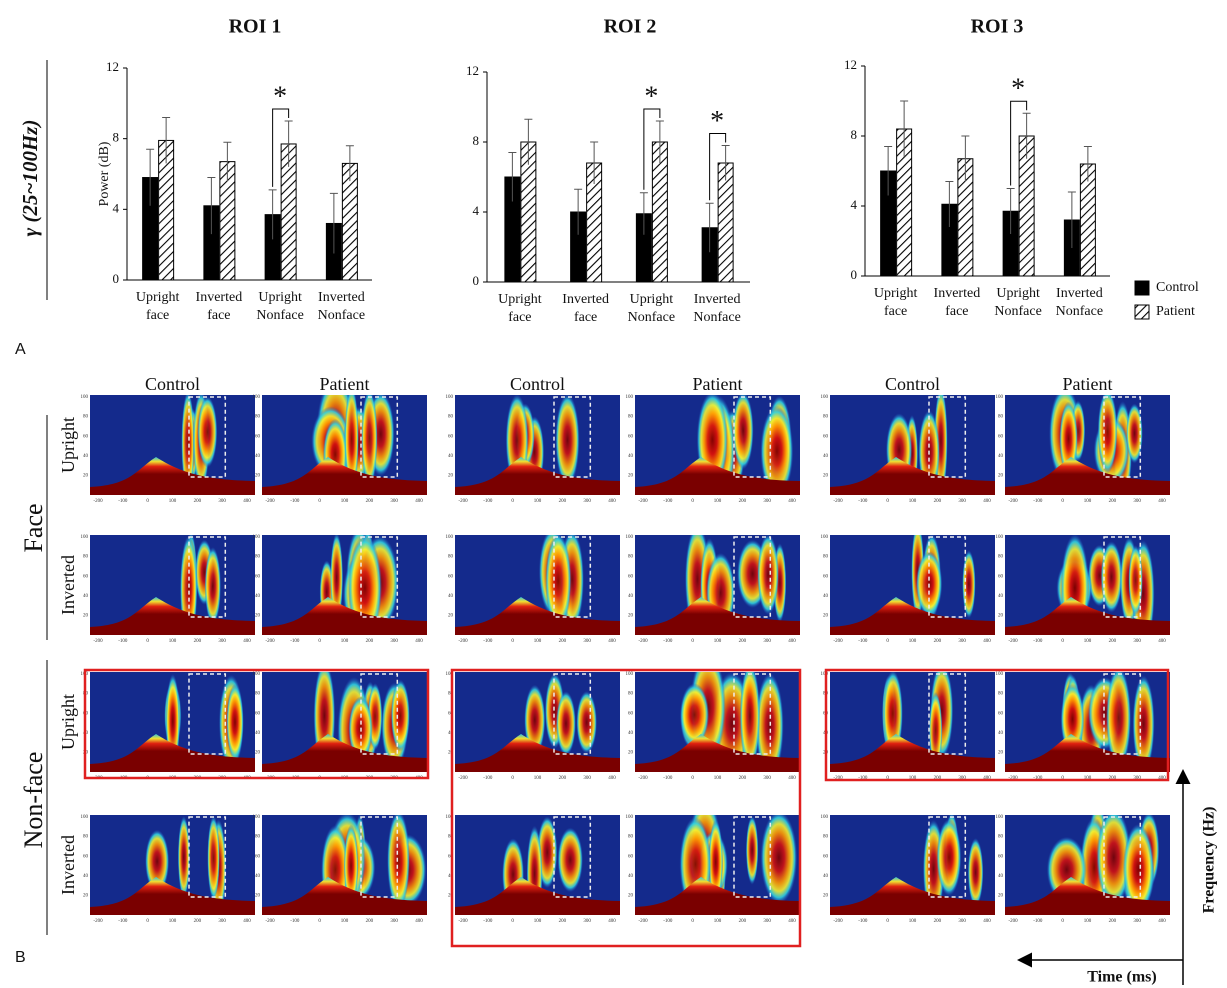  I want to click on column-label: Control, so click(172, 384).